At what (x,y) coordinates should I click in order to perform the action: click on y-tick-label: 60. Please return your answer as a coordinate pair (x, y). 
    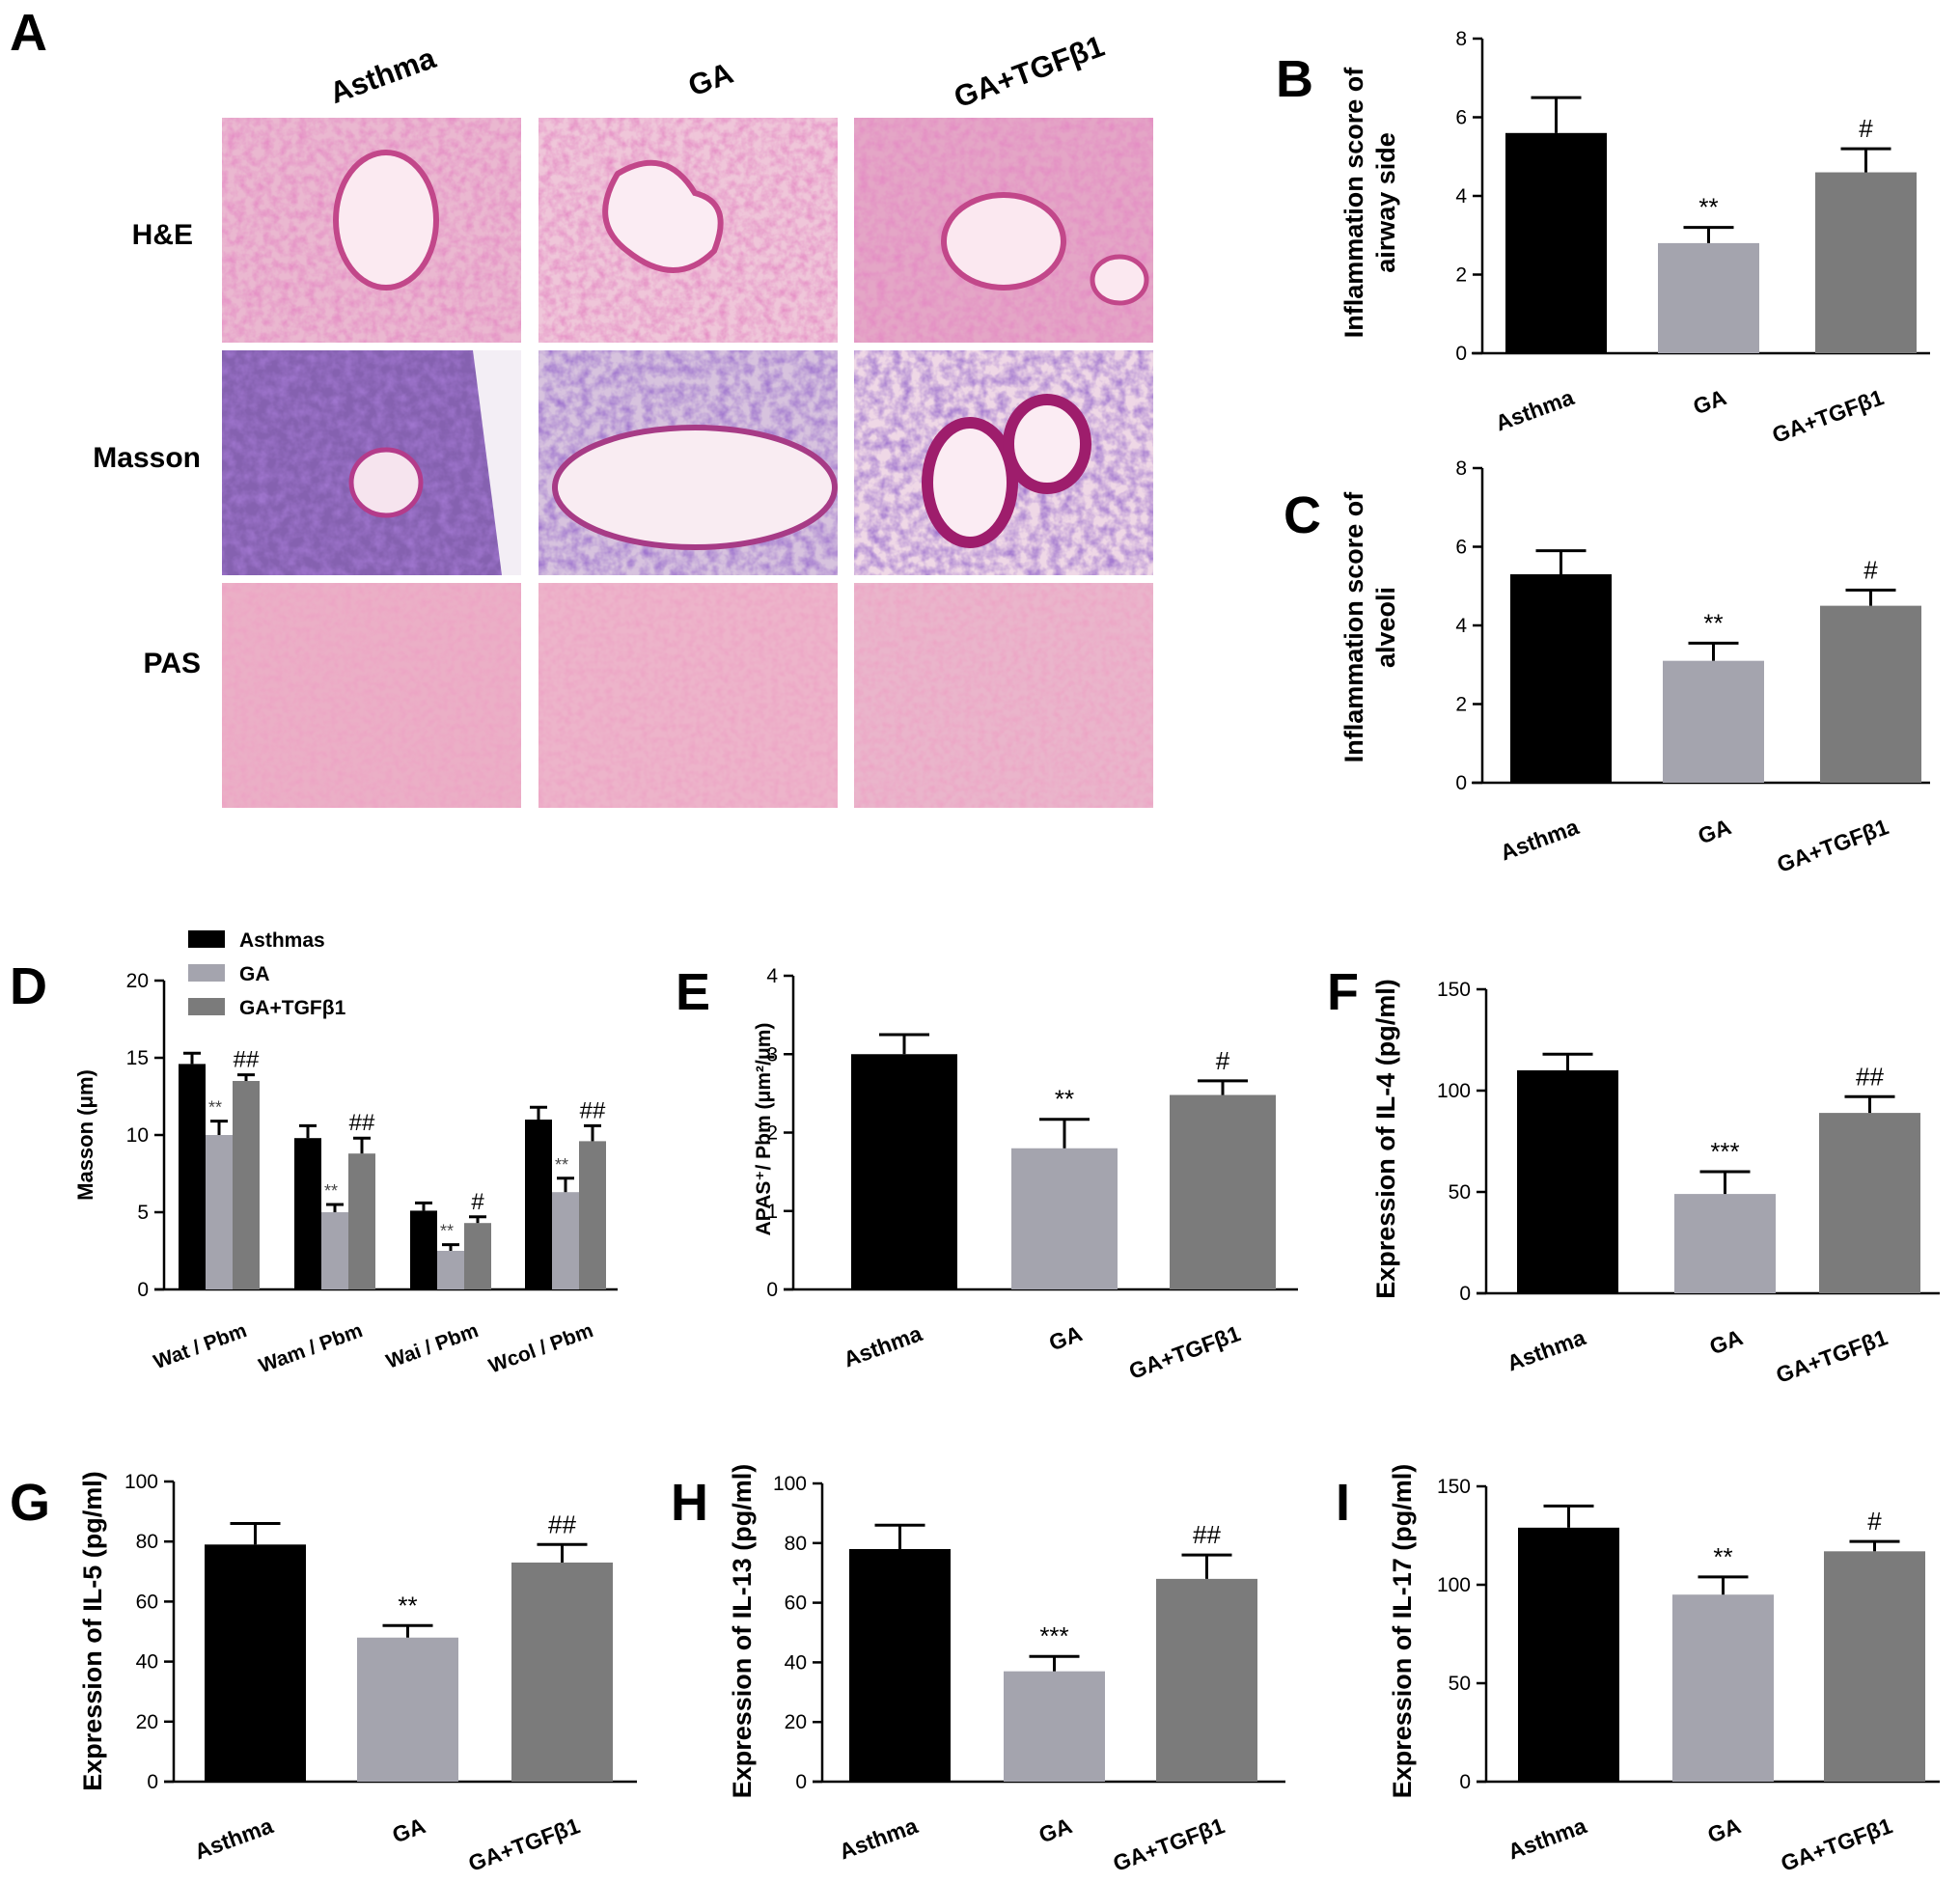
    Looking at the image, I should click on (796, 1603).